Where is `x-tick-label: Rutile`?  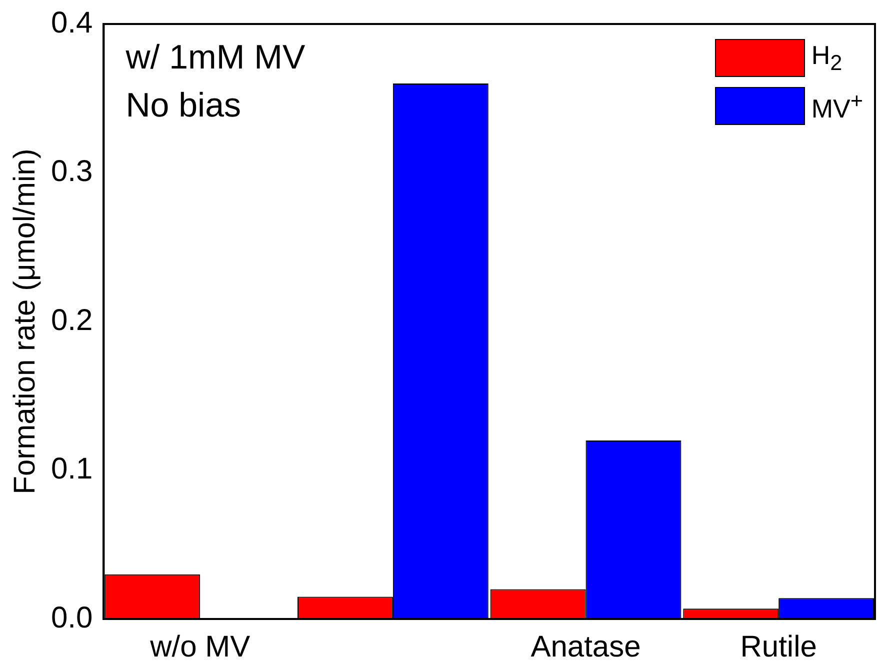 x-tick-label: Rutile is located at coordinates (778, 647).